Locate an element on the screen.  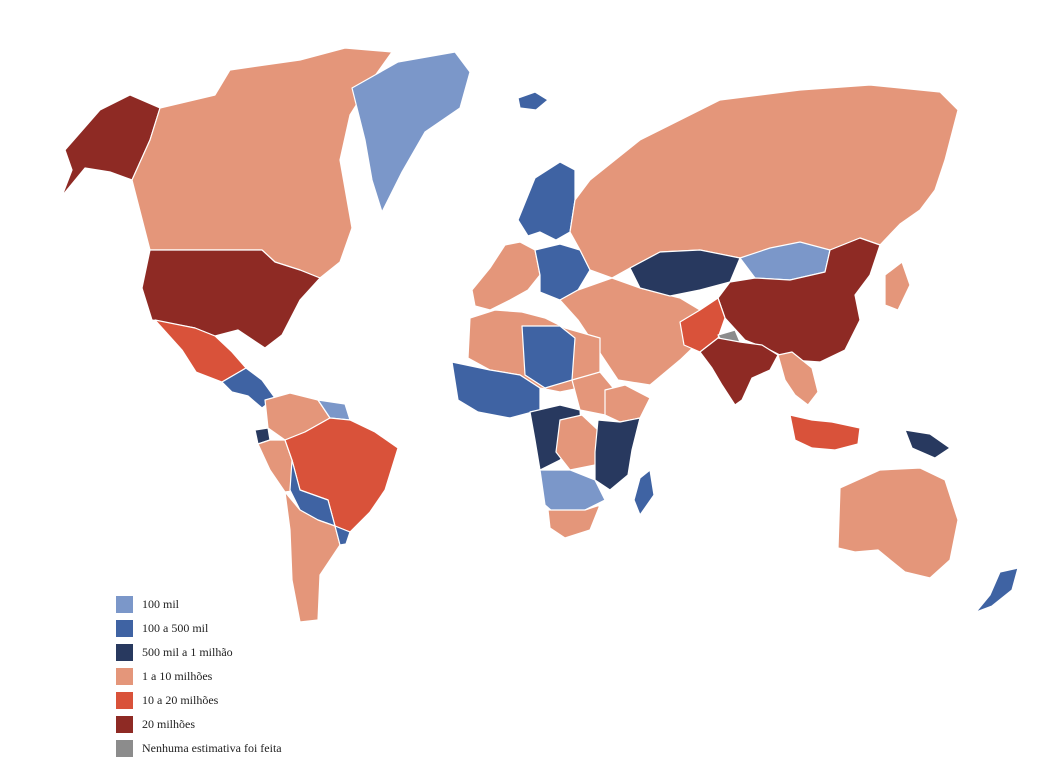
region-western-europe is located at coordinates (506, 276).